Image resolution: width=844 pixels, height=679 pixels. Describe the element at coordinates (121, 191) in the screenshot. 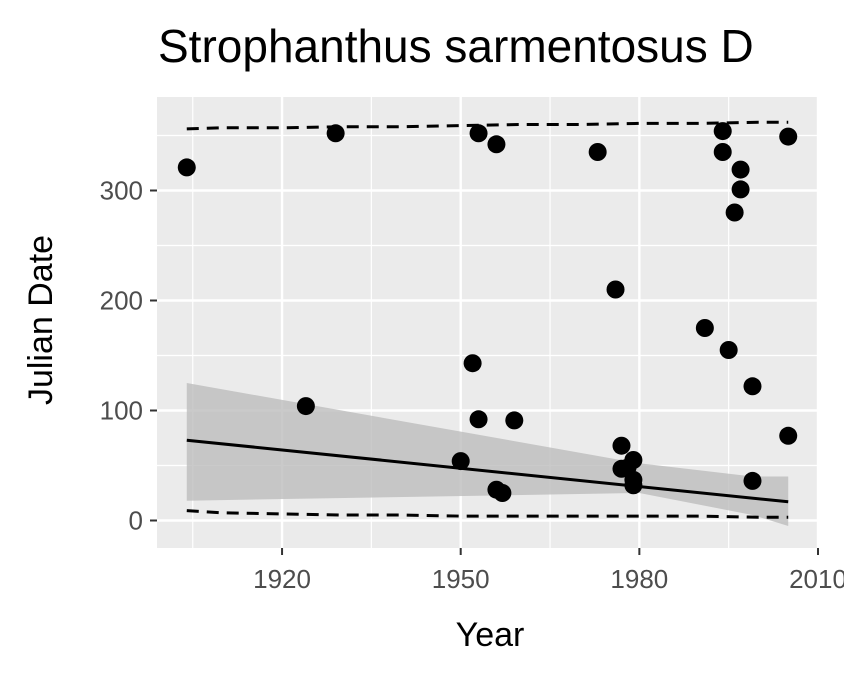

I see `y-tick-label: 300` at that location.